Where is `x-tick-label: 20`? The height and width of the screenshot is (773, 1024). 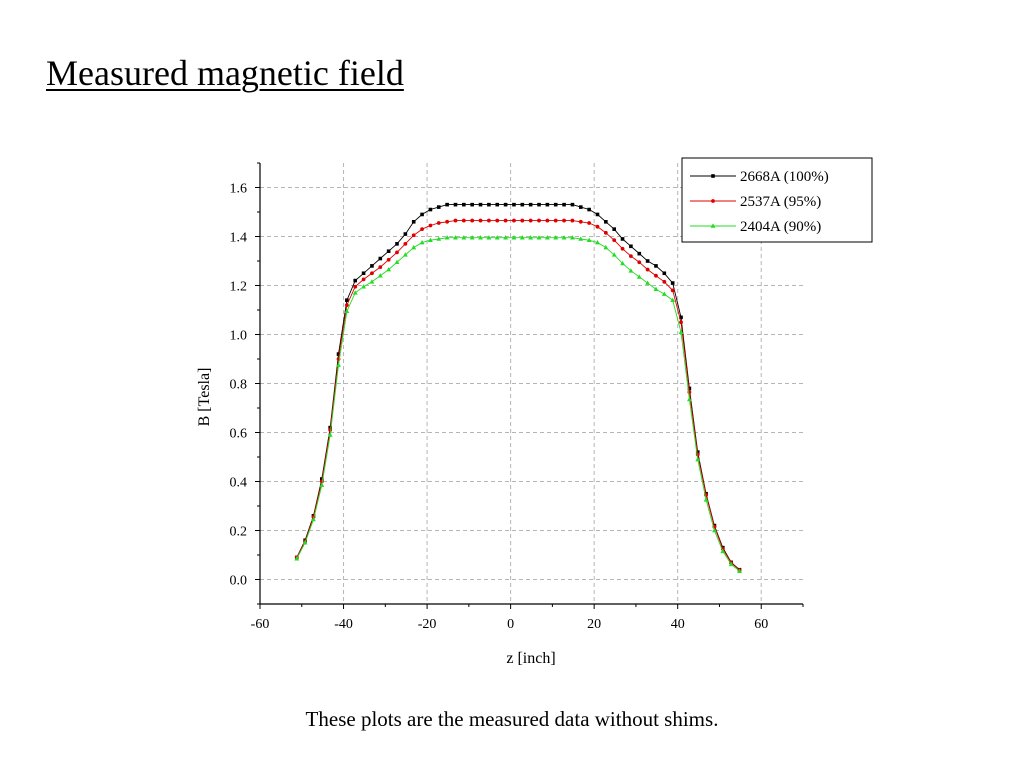
x-tick-label: 20 is located at coordinates (594, 624).